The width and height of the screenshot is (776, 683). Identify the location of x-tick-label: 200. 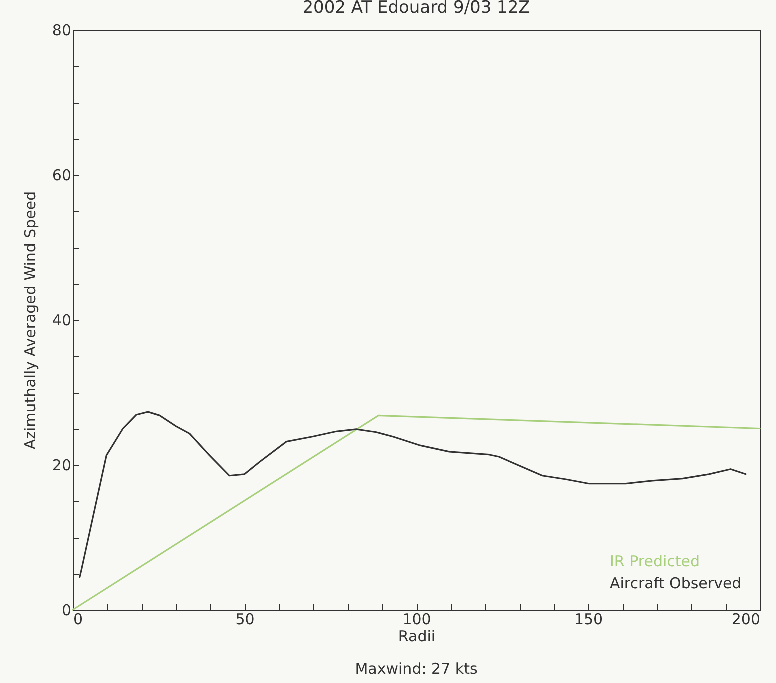
(746, 619).